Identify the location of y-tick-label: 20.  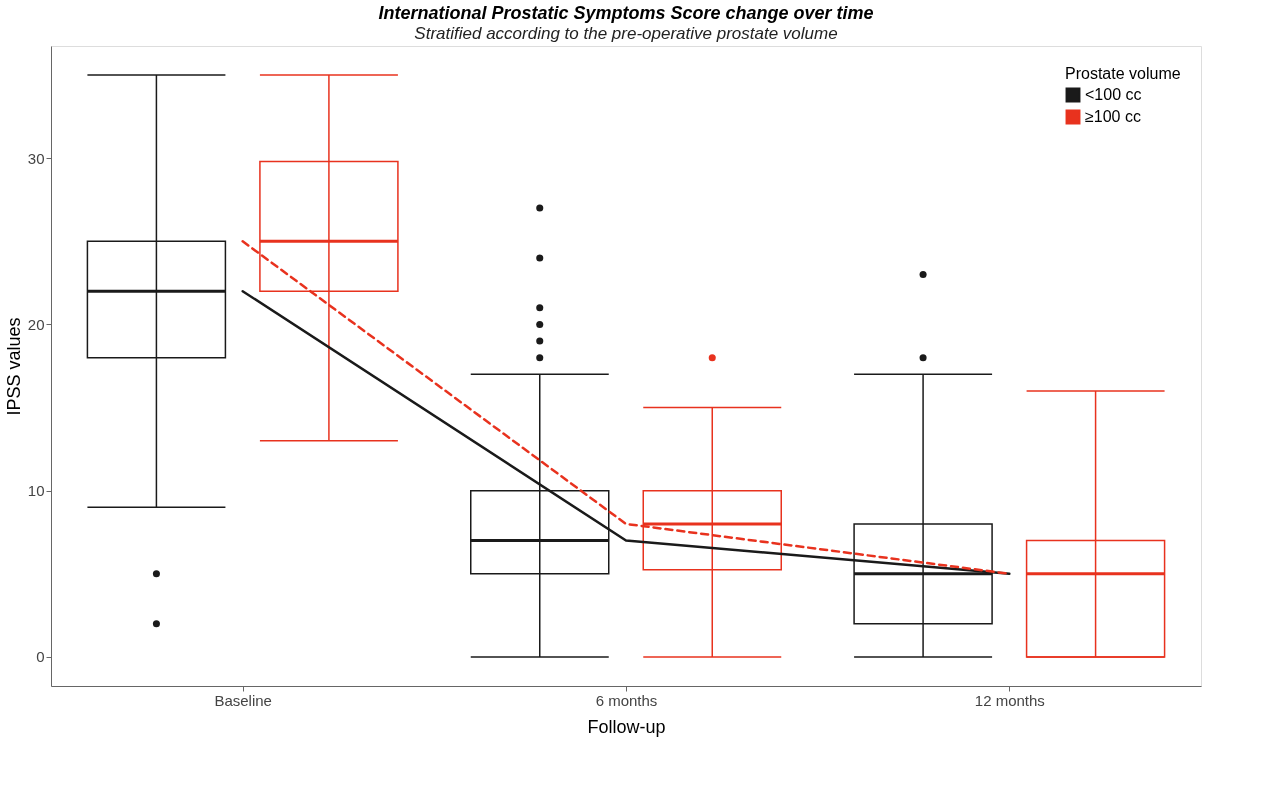
(36, 324).